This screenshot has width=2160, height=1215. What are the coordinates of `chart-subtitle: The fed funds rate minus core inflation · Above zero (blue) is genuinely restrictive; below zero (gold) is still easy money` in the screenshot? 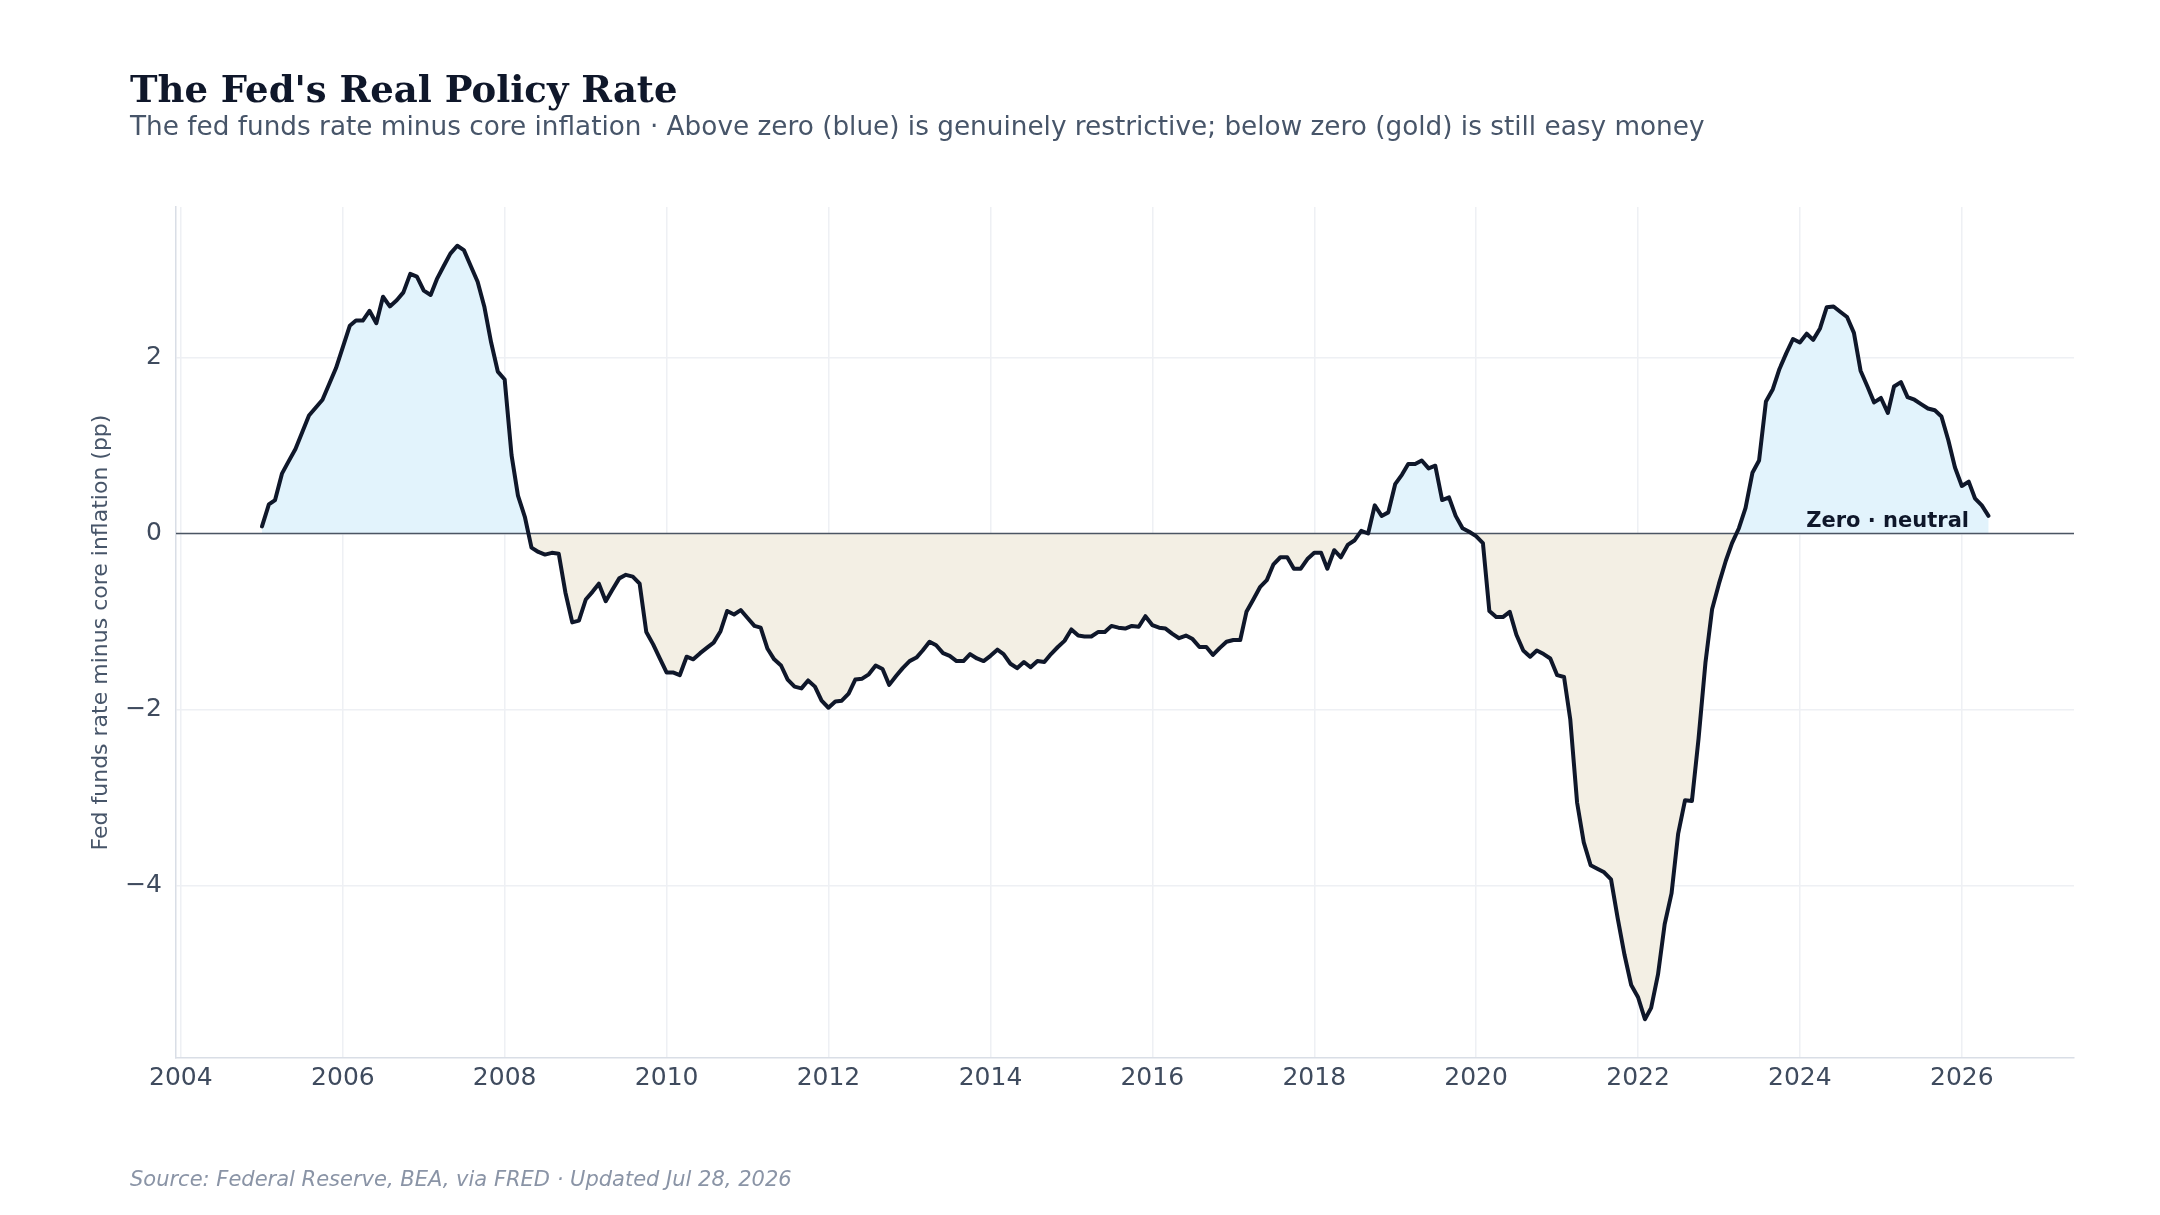 It's located at (917, 127).